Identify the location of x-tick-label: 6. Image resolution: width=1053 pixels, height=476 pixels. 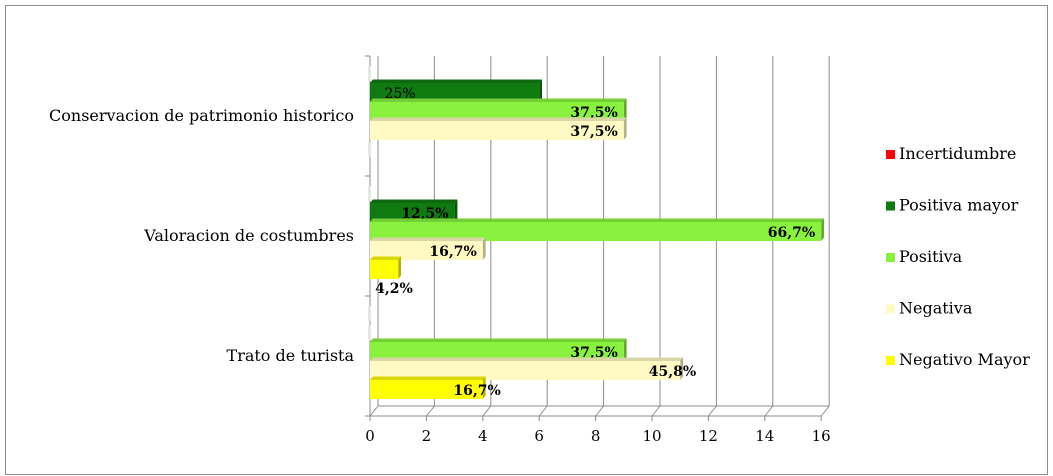
(539, 436).